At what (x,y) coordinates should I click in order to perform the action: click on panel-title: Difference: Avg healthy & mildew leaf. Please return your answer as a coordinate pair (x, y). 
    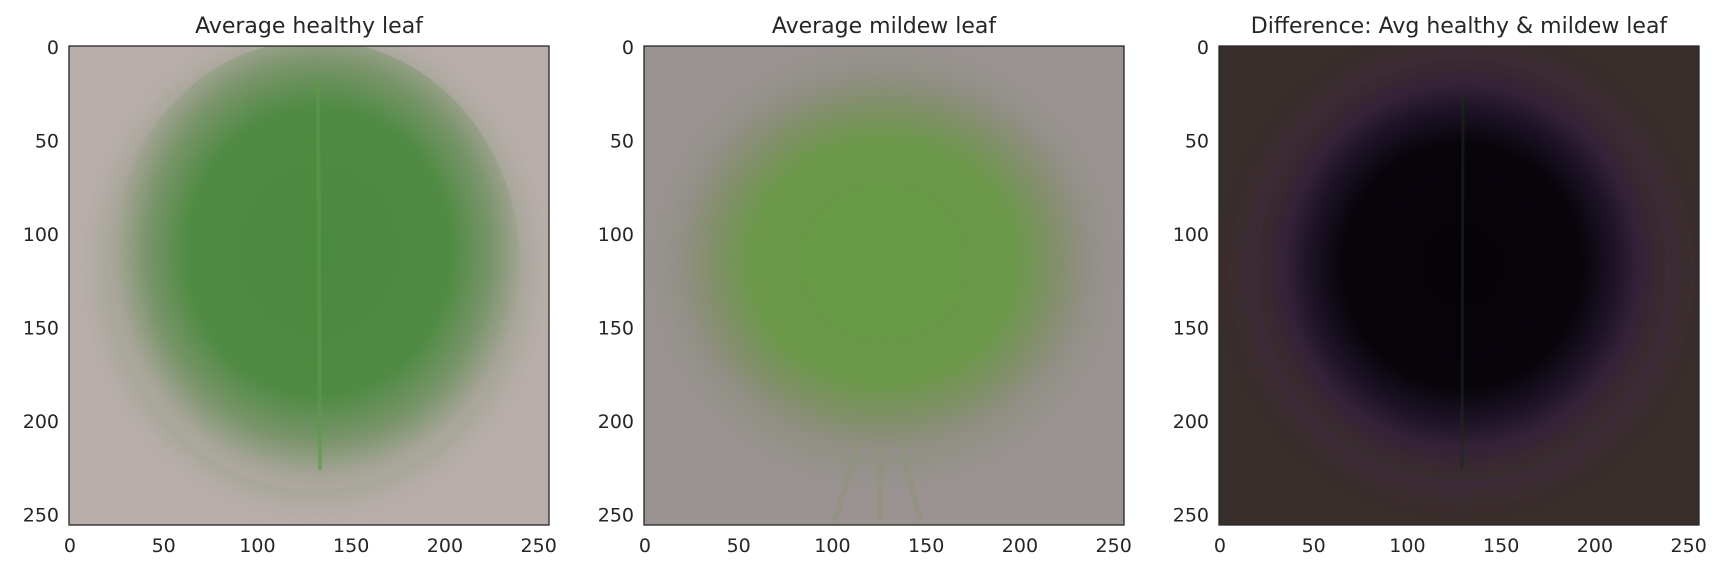
    Looking at the image, I should click on (1460, 26).